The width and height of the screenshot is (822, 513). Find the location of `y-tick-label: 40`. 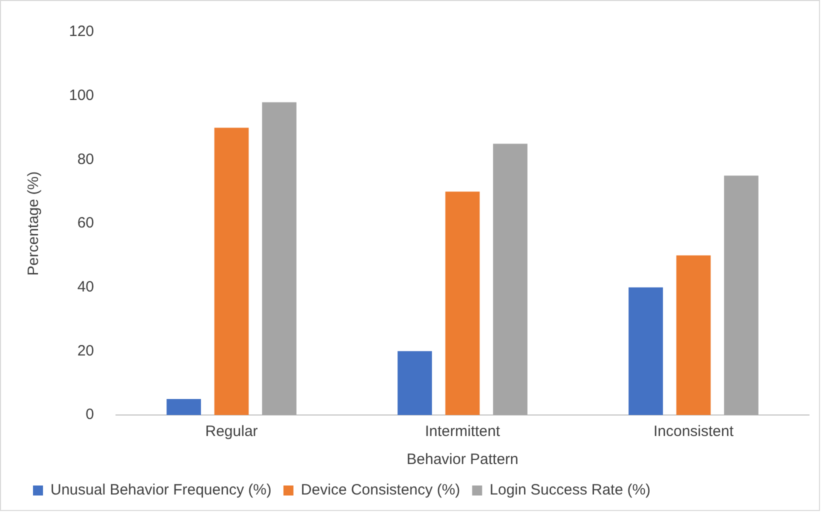

y-tick-label: 40 is located at coordinates (85, 287).